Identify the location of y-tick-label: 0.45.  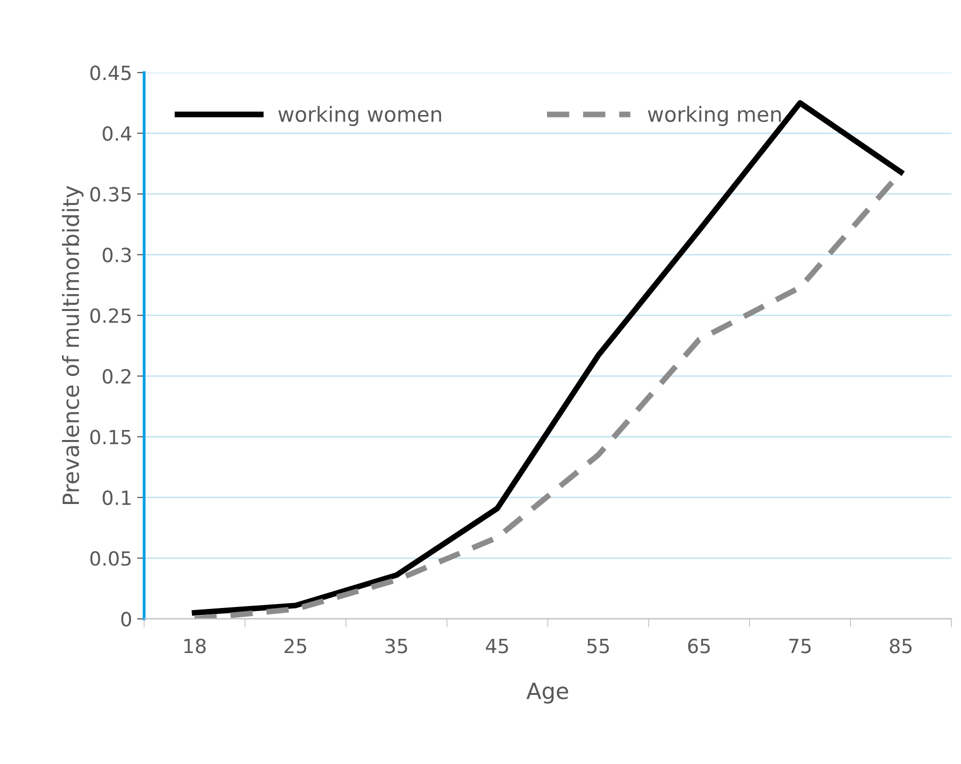
(110, 73).